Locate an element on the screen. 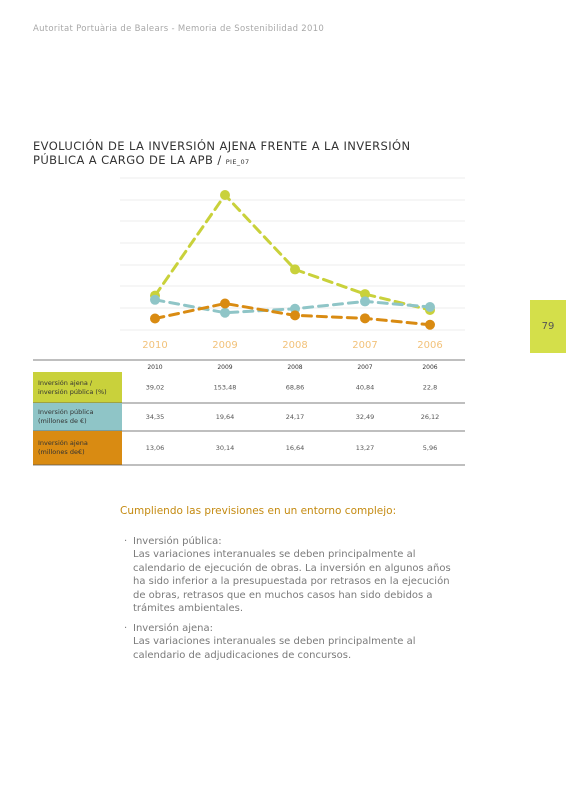  table-header: 2006 is located at coordinates (429, 367).